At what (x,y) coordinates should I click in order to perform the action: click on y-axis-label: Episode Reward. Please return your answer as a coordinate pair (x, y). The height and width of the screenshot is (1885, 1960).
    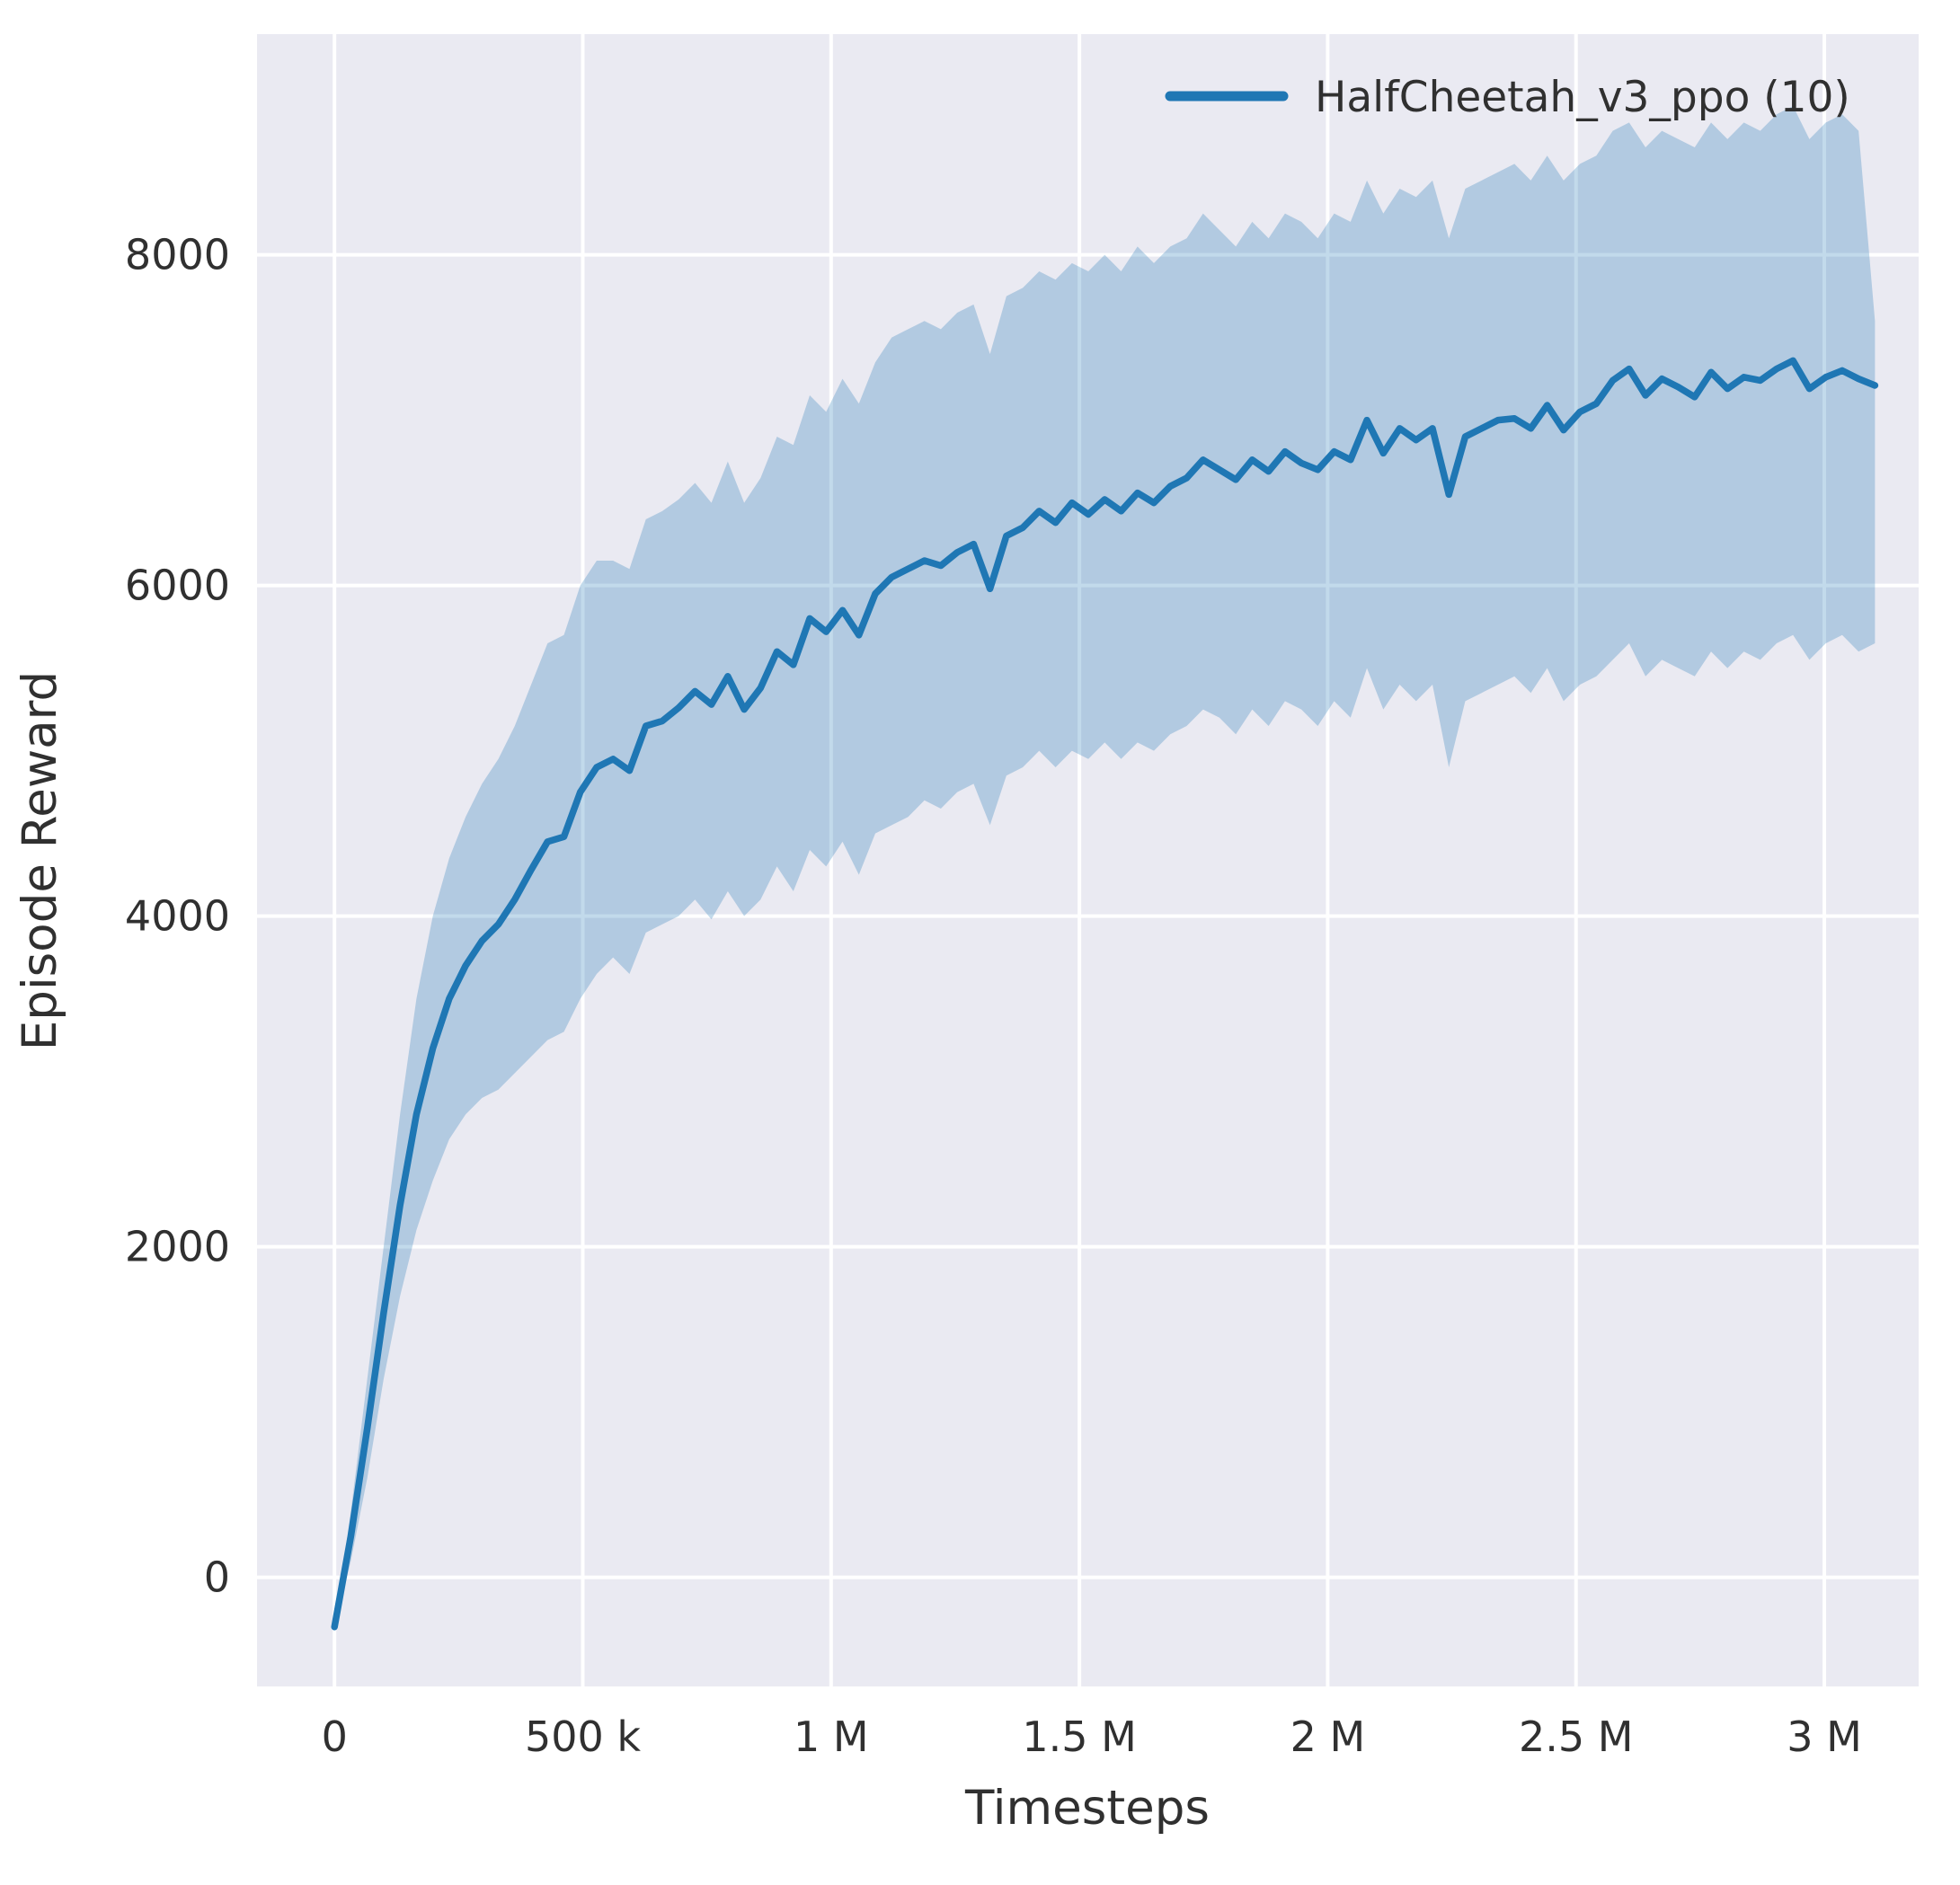
    Looking at the image, I should click on (40, 860).